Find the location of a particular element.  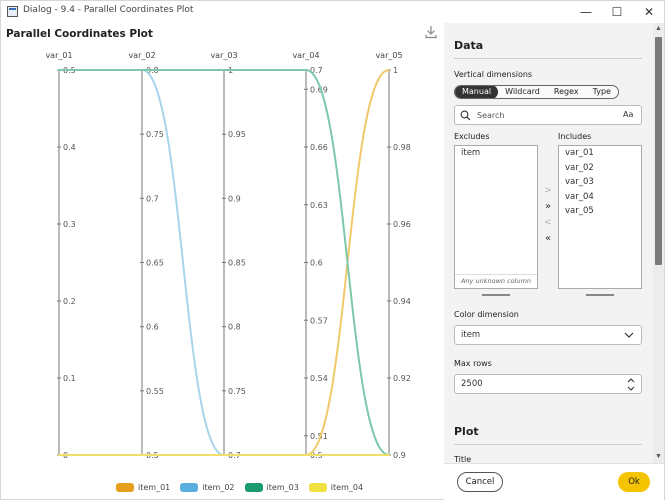

tick-label: 0.69 is located at coordinates (319, 89).